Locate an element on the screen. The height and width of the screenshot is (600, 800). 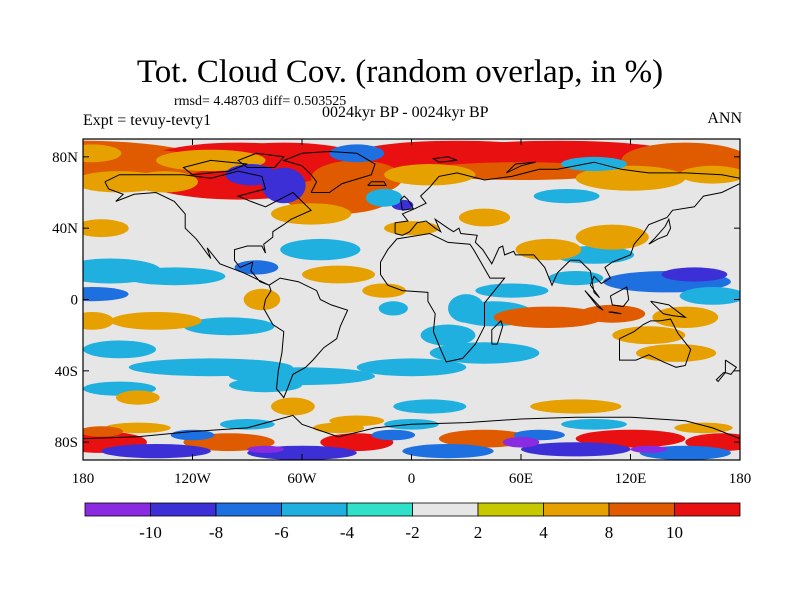
plot-title: Tot. Cloud Cov. (random overlap, in %) is located at coordinates (400, 72).